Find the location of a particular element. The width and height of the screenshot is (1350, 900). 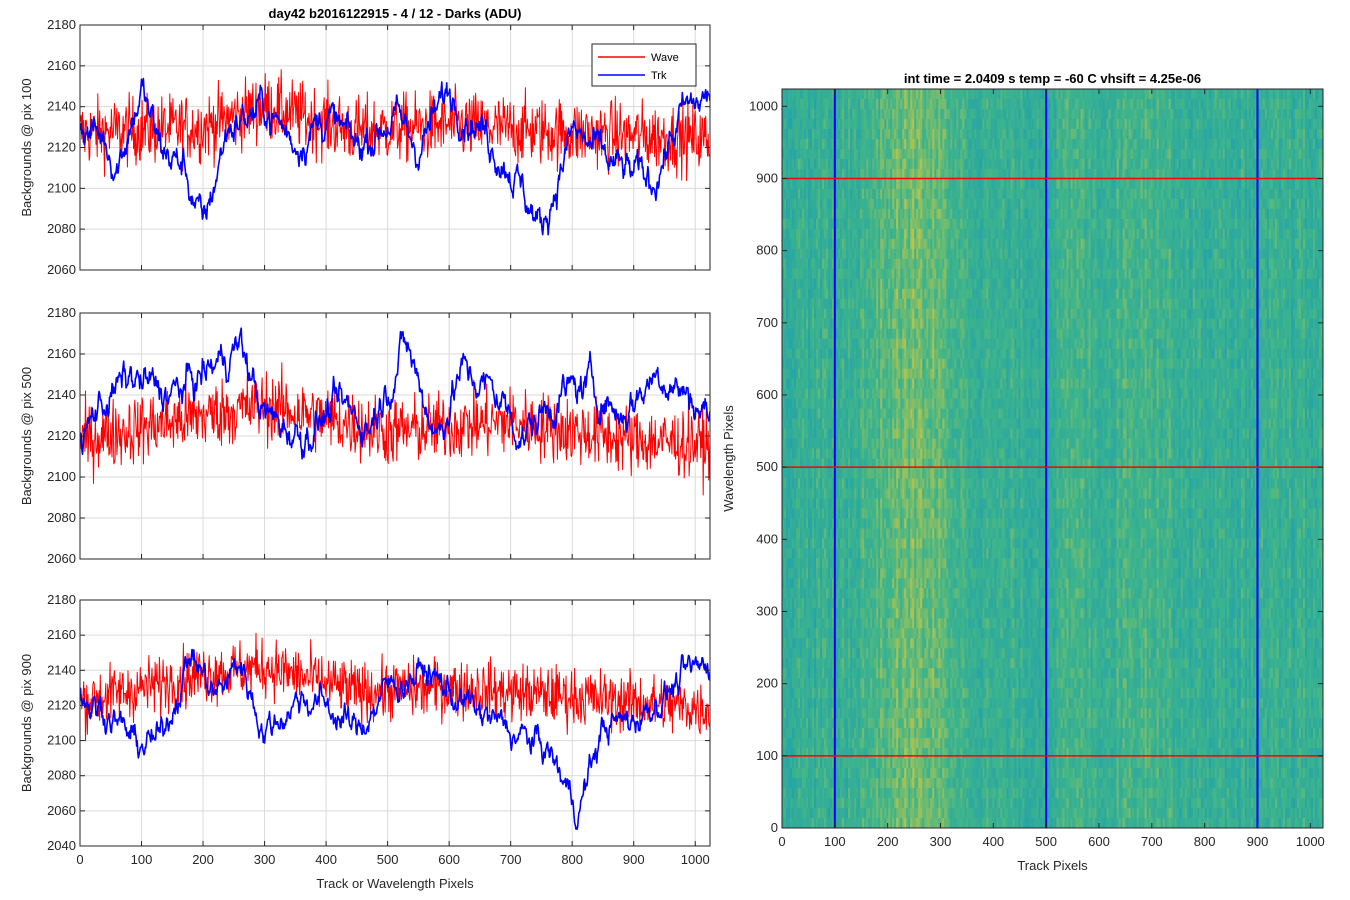

y-tick-label: 600 is located at coordinates (767, 394).